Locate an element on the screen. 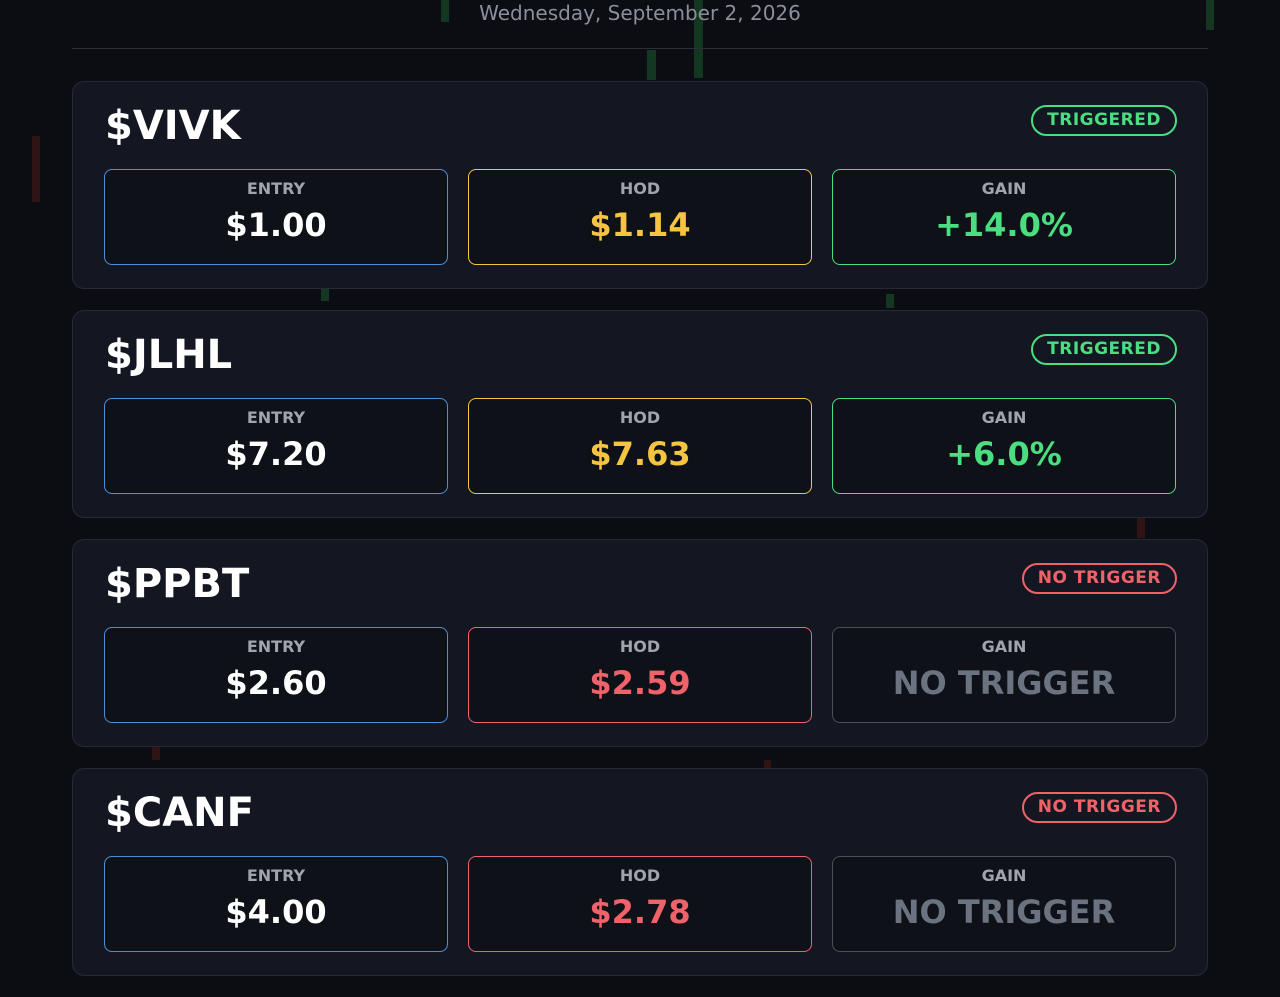 The width and height of the screenshot is (1280, 997). date: Wednesday, September 2, 2026 is located at coordinates (640, 13).